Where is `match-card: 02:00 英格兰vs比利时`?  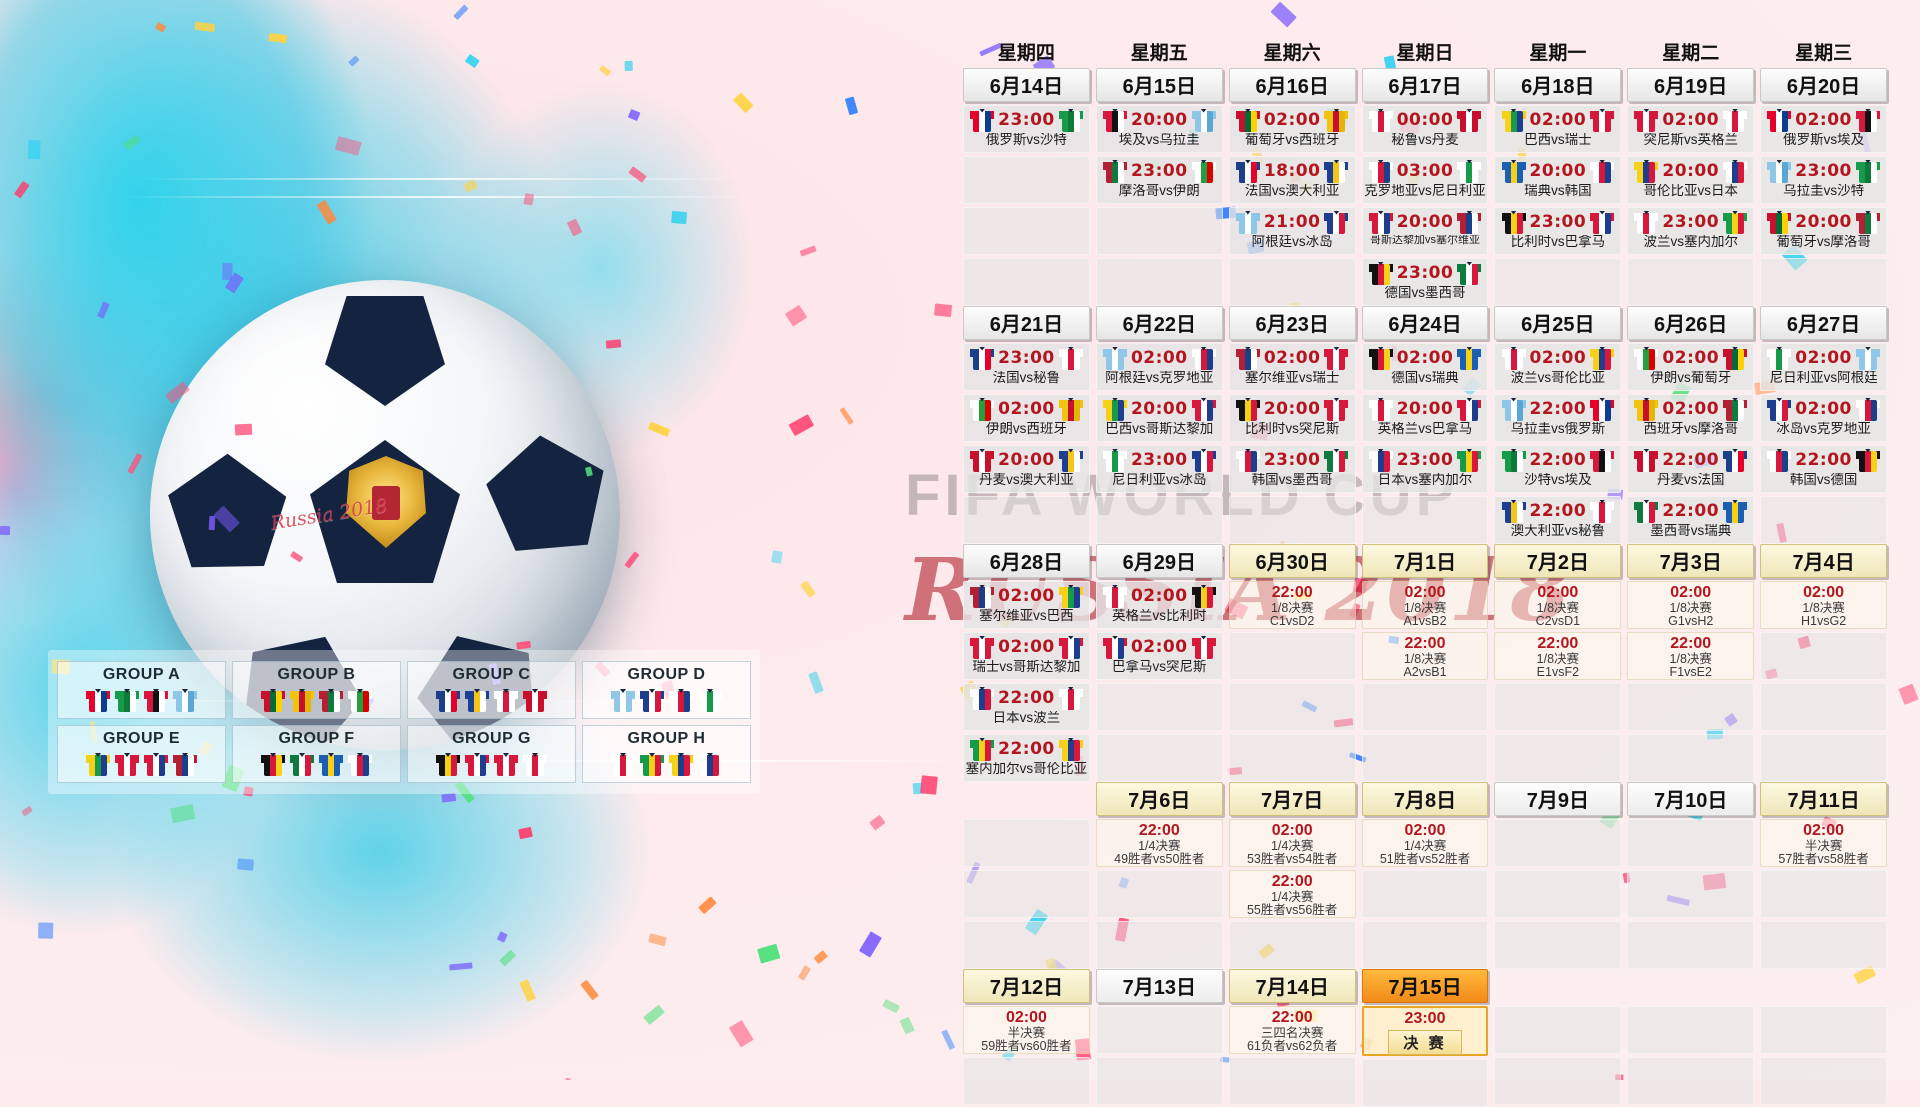
match-card: 02:00 英格兰vs比利时 is located at coordinates (1159, 605).